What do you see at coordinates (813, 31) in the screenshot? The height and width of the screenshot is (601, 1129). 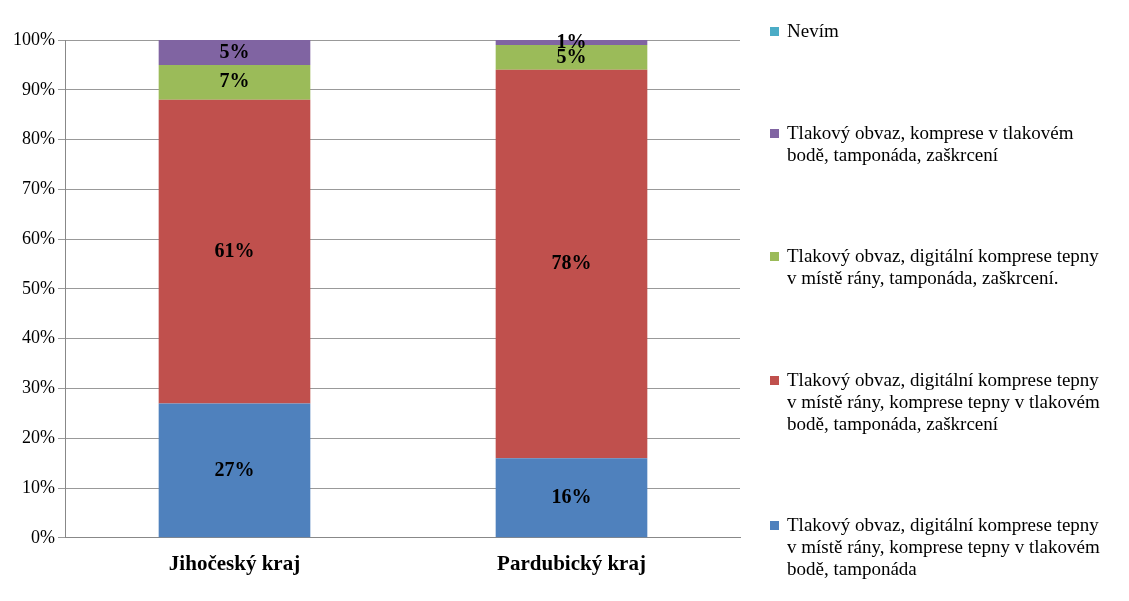 I see `legend-label: Nevím` at bounding box center [813, 31].